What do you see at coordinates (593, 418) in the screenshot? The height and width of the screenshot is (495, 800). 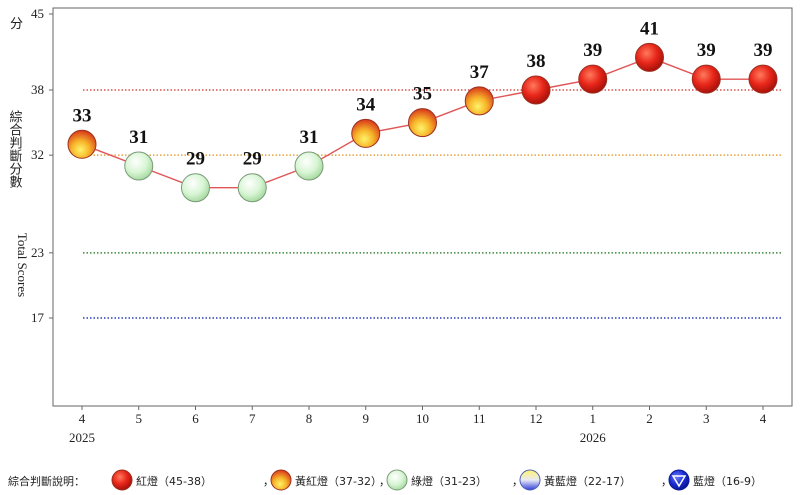 I see `x-tick-label: 1` at bounding box center [593, 418].